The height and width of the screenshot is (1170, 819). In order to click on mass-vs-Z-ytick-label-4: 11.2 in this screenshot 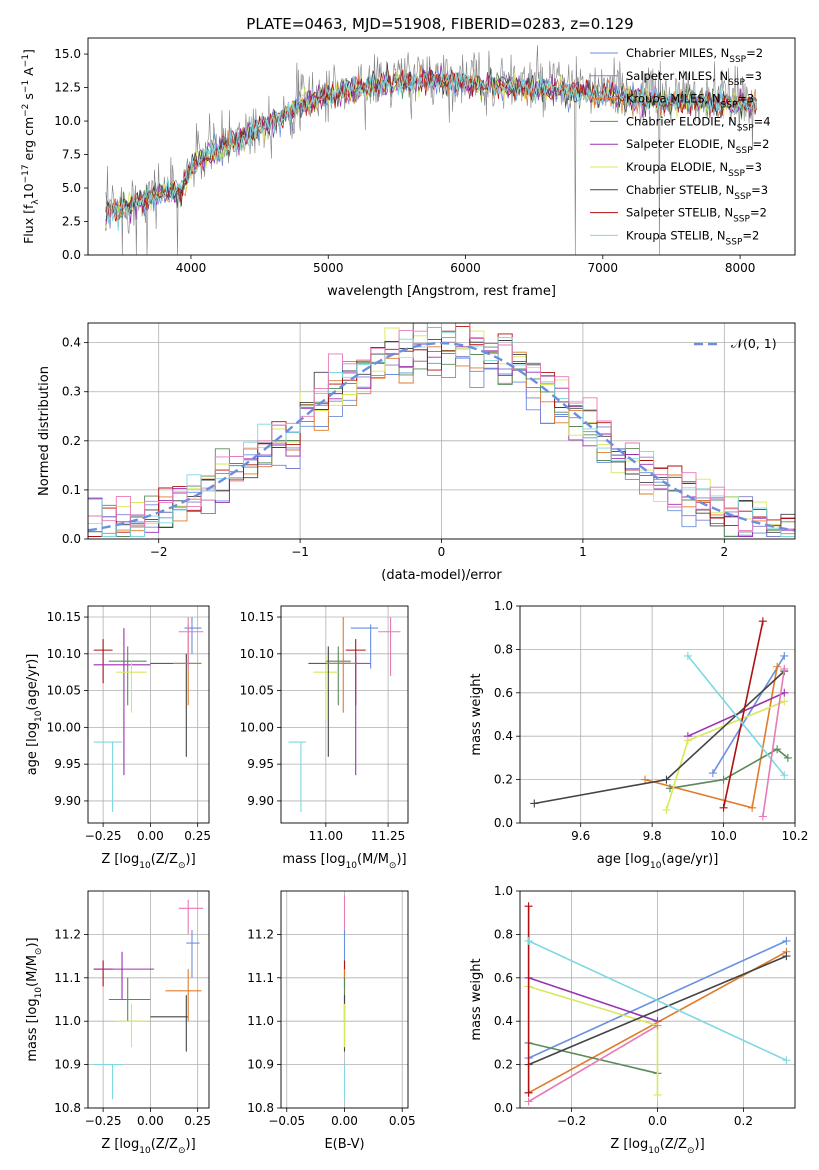, I will do `click(67, 934)`.